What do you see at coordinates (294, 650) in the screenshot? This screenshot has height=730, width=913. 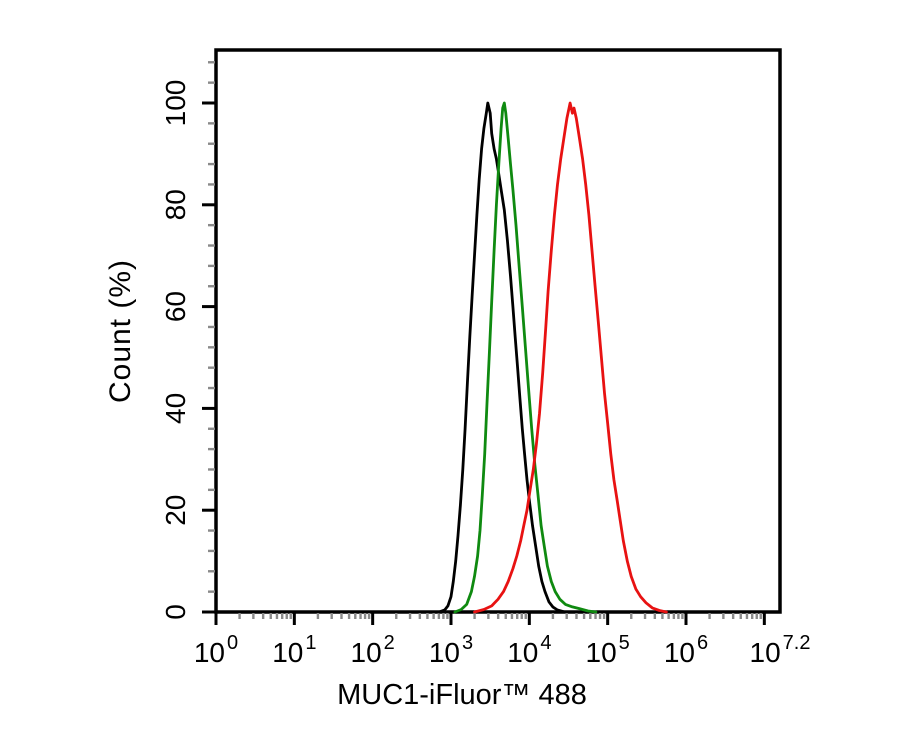 I see `x-tick-label: 10 1` at bounding box center [294, 650].